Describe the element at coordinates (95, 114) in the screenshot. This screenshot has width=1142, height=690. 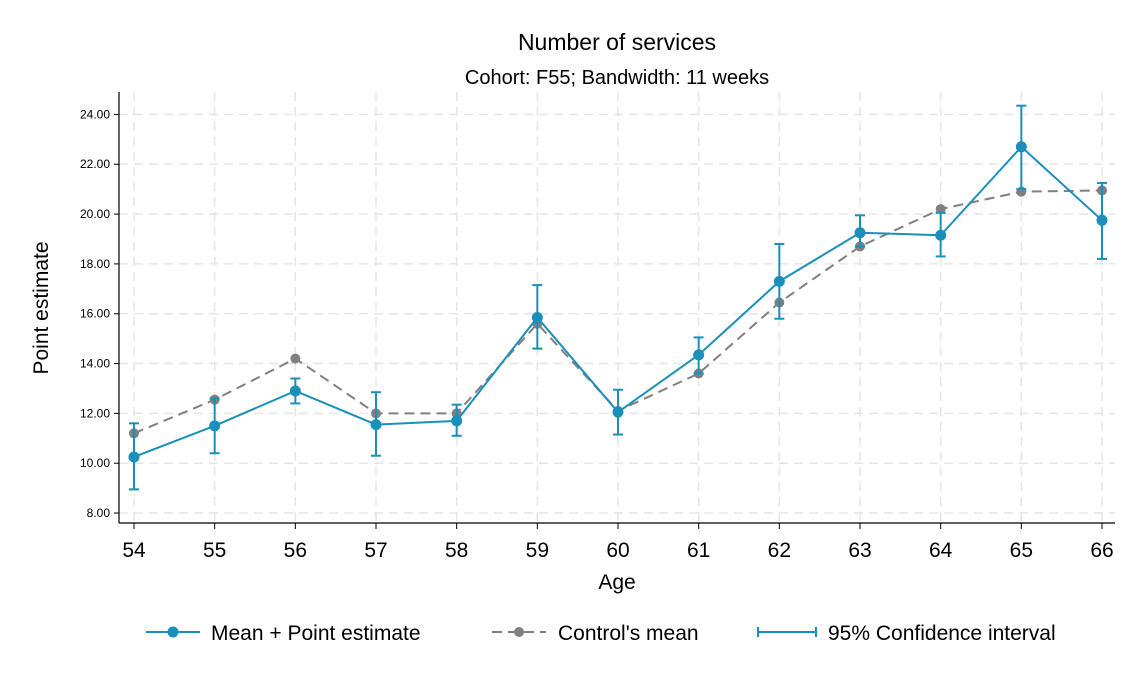
I see `y-tick-label: 24.00` at that location.